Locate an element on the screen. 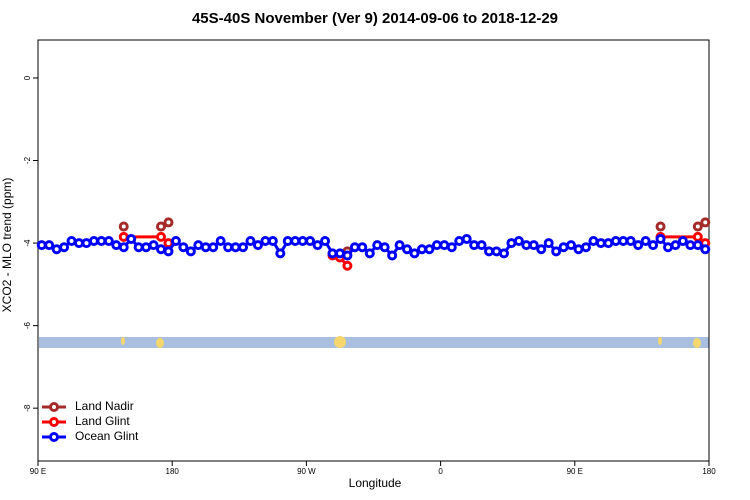 Image resolution: width=750 pixels, height=500 pixels. x-axis-label: Longitude is located at coordinates (375, 483).